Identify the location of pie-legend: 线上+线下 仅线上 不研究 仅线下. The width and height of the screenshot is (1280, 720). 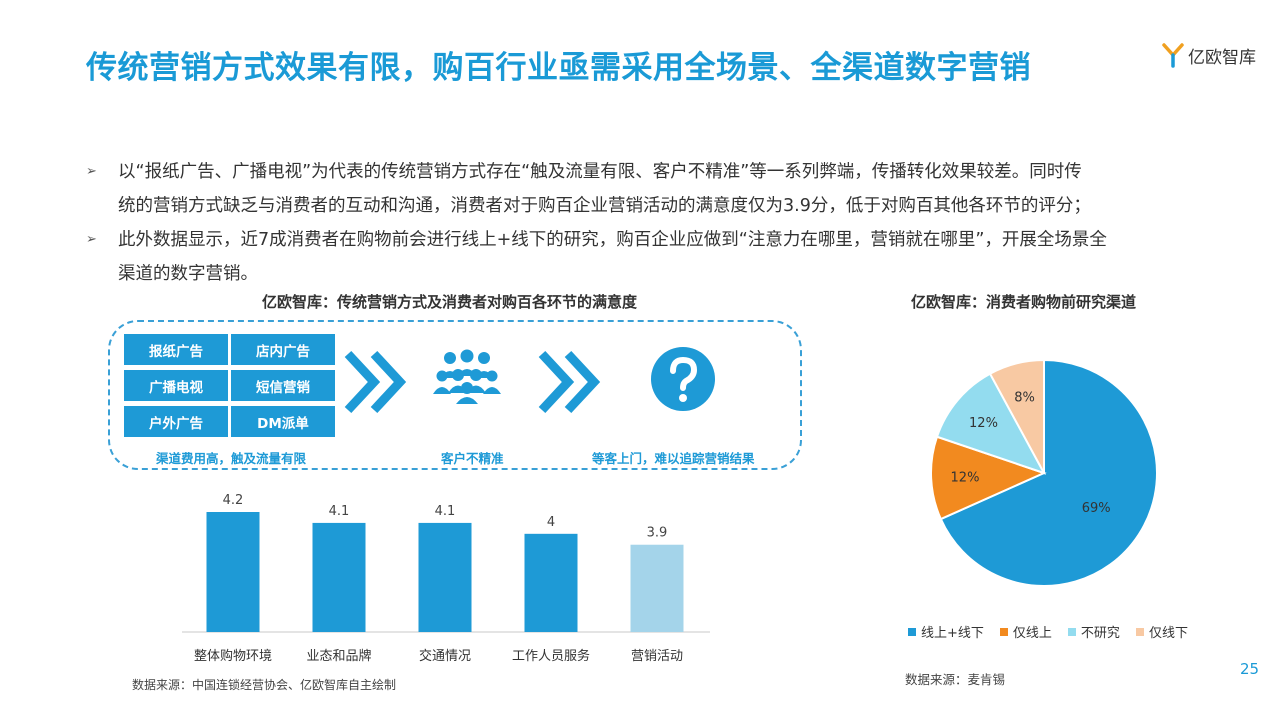
(1048, 631).